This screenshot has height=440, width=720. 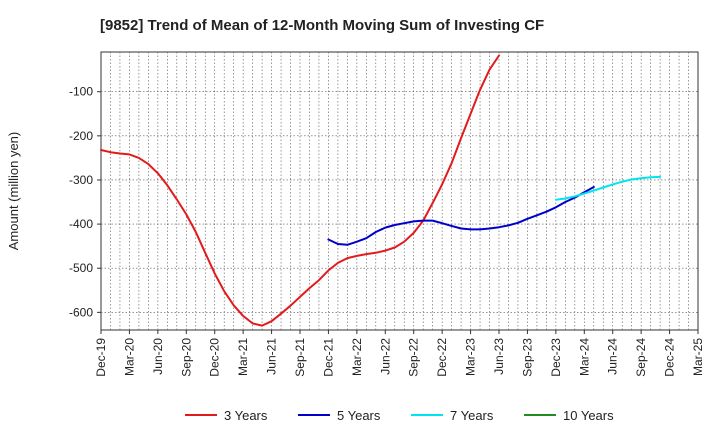 What do you see at coordinates (272, 356) in the screenshot?
I see `x-tick-label: Jun-21` at bounding box center [272, 356].